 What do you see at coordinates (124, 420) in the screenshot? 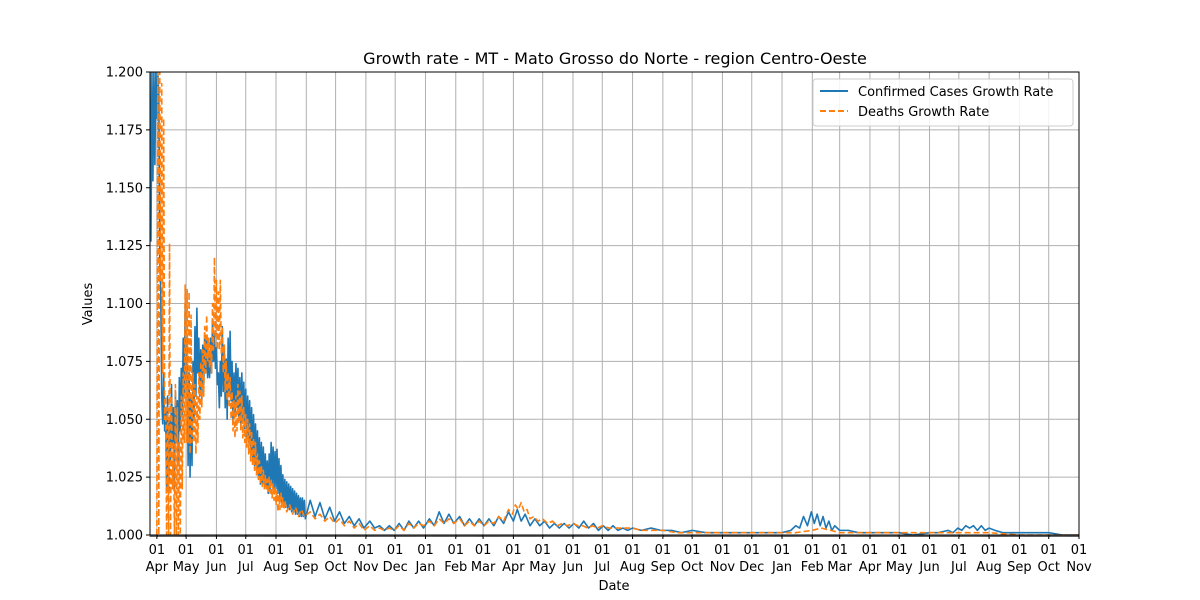
I see `y-tick-label: 1.050` at bounding box center [124, 420].